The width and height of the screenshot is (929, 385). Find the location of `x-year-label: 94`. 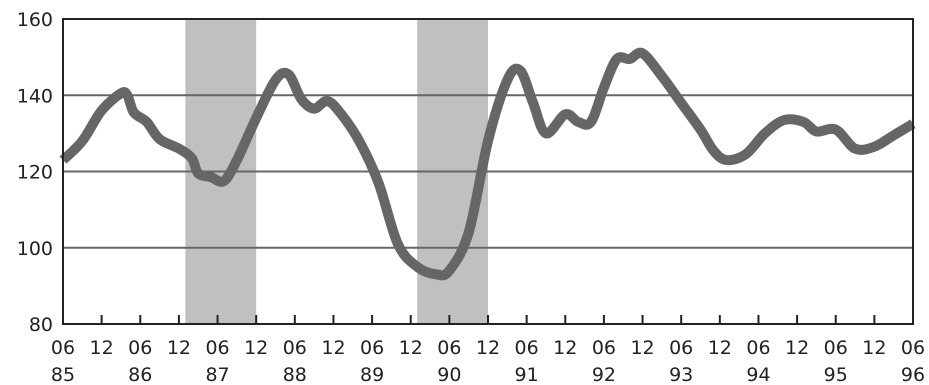

x-year-label: 94 is located at coordinates (758, 374).